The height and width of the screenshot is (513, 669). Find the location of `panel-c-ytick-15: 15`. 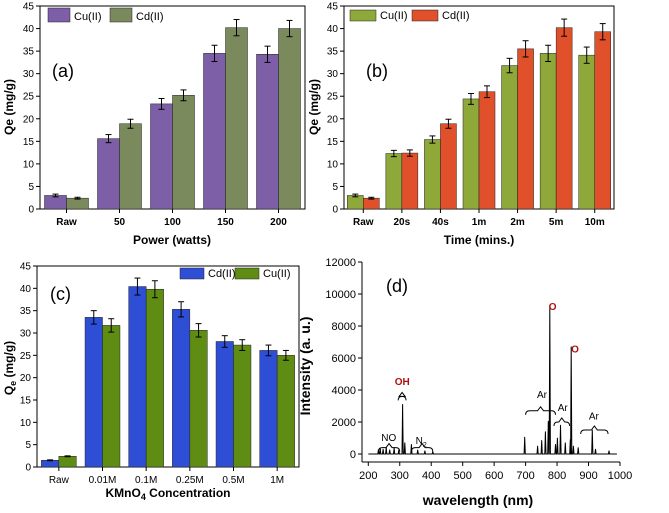

panel-c-ytick-15: 15 is located at coordinates (26, 401).